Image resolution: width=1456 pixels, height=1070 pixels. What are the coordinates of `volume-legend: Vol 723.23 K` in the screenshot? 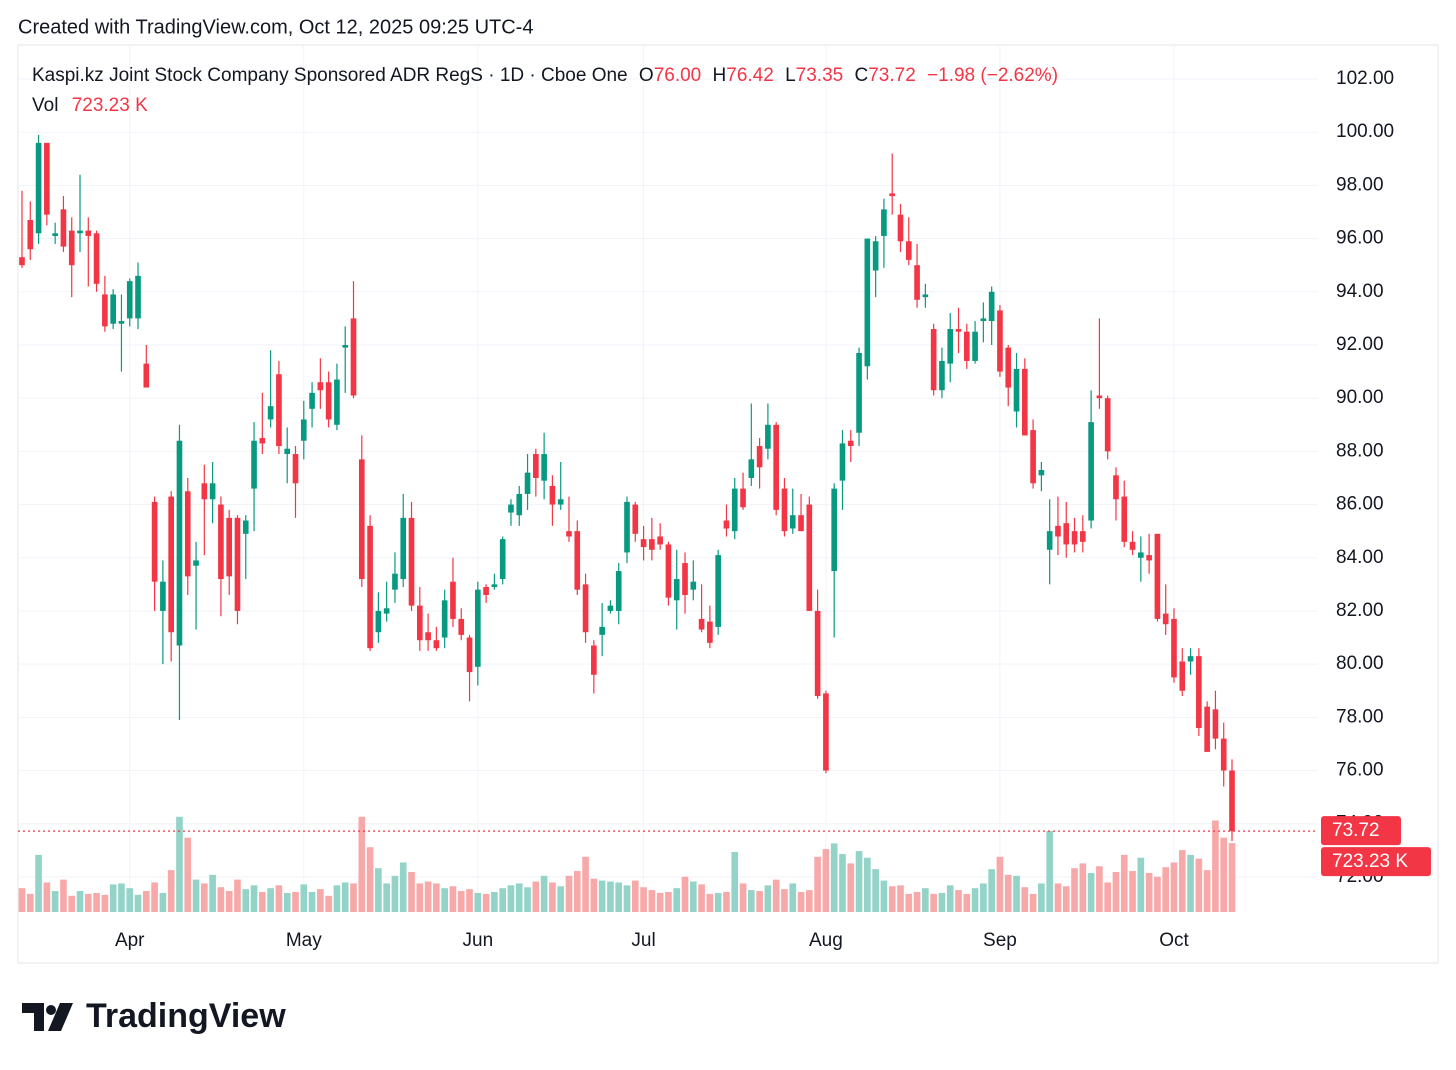 It's located at (90, 105).